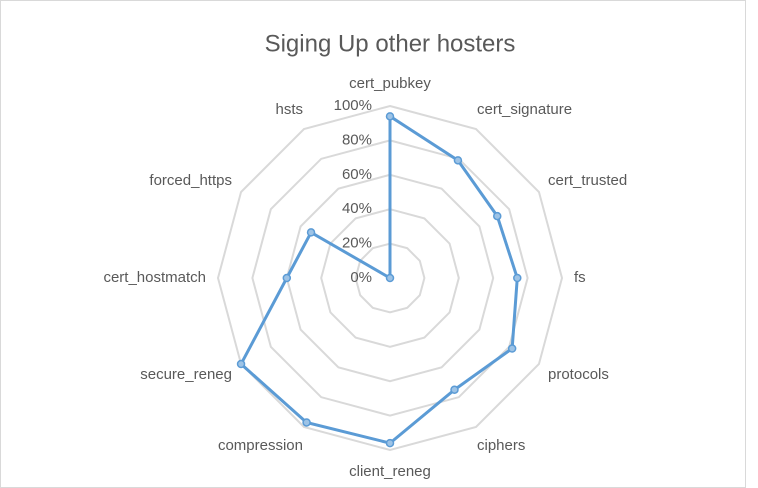 This screenshot has width=758, height=488. What do you see at coordinates (357, 174) in the screenshot?
I see `r-tick-label: 60%` at bounding box center [357, 174].